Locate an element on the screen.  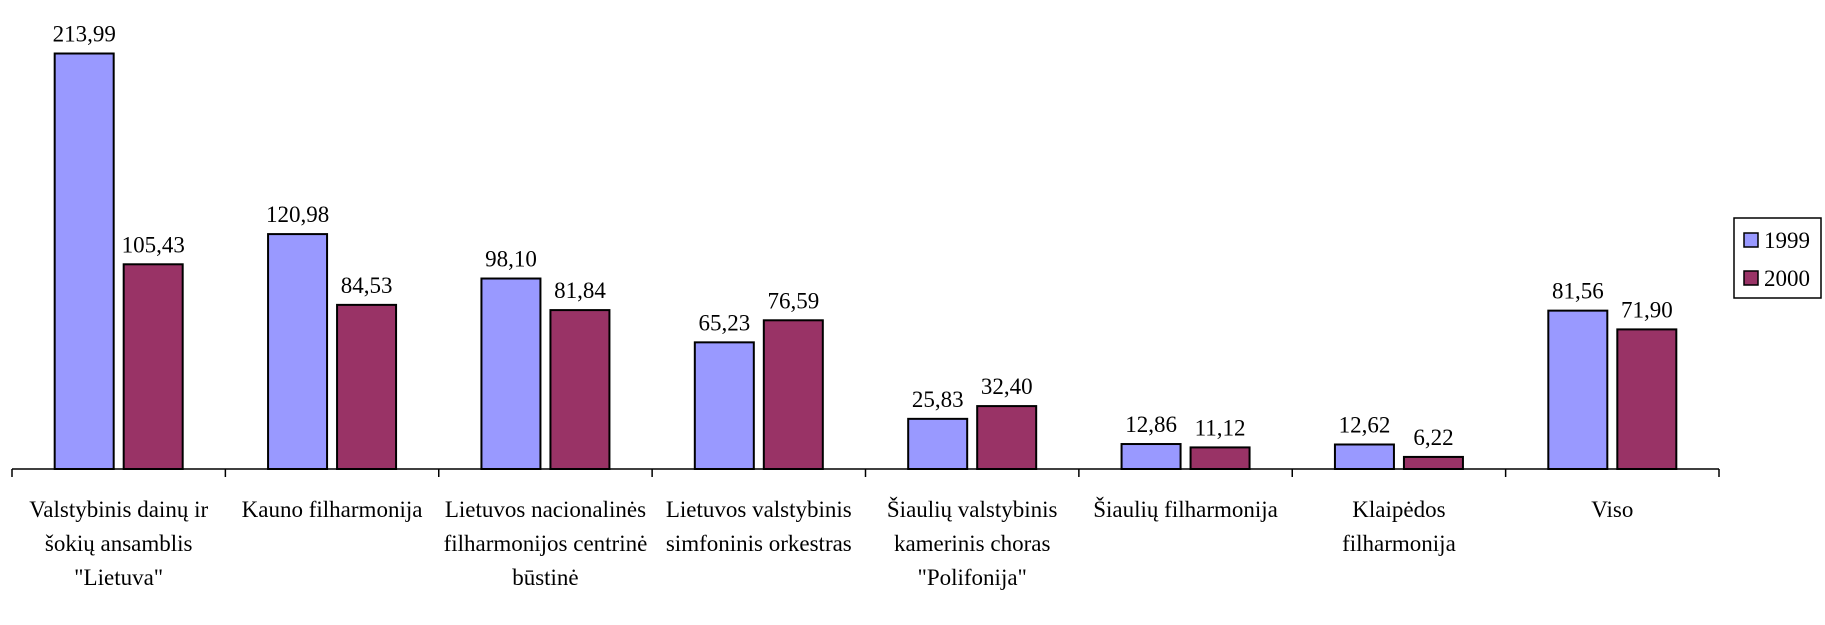
data-label: 213,99 is located at coordinates (84, 34).